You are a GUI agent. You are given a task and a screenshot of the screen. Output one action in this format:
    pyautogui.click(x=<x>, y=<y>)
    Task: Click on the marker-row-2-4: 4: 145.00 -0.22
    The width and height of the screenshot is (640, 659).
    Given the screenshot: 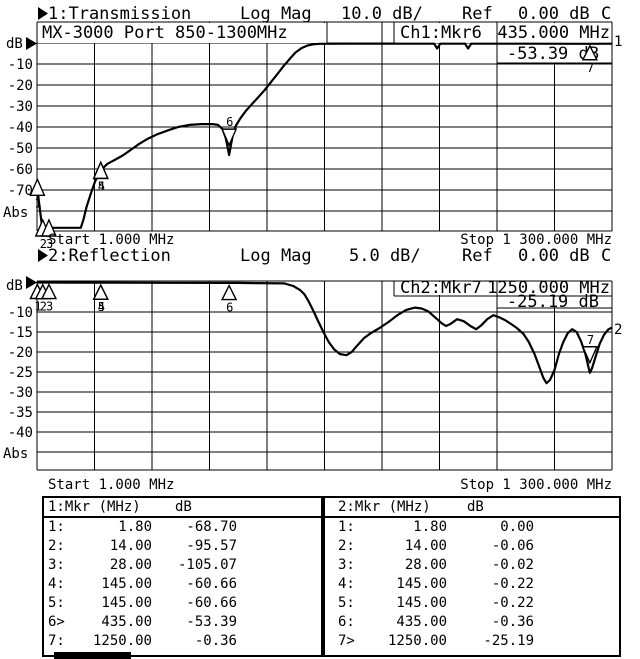 What is the action you would take?
    pyautogui.click(x=472, y=584)
    